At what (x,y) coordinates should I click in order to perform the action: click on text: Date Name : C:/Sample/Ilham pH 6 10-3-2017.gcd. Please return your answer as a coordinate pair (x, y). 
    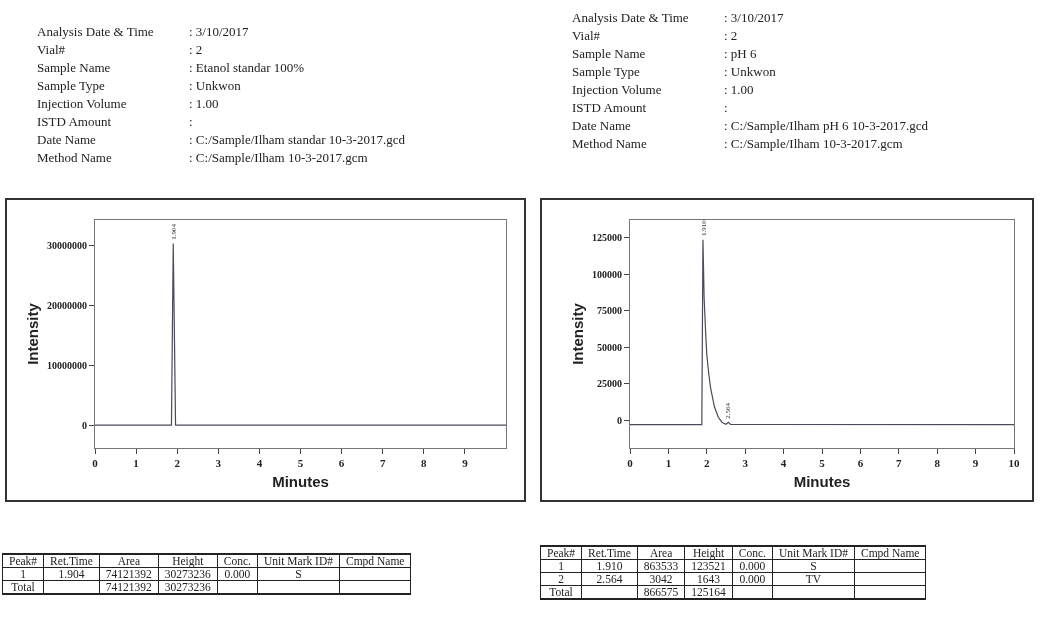
    Looking at the image, I should click on (750, 125).